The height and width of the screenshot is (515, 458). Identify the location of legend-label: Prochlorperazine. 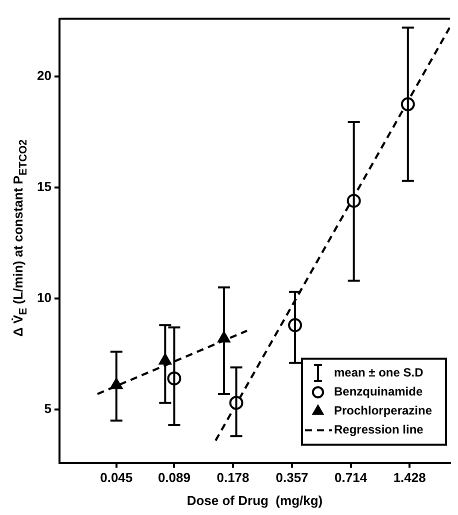
(383, 411).